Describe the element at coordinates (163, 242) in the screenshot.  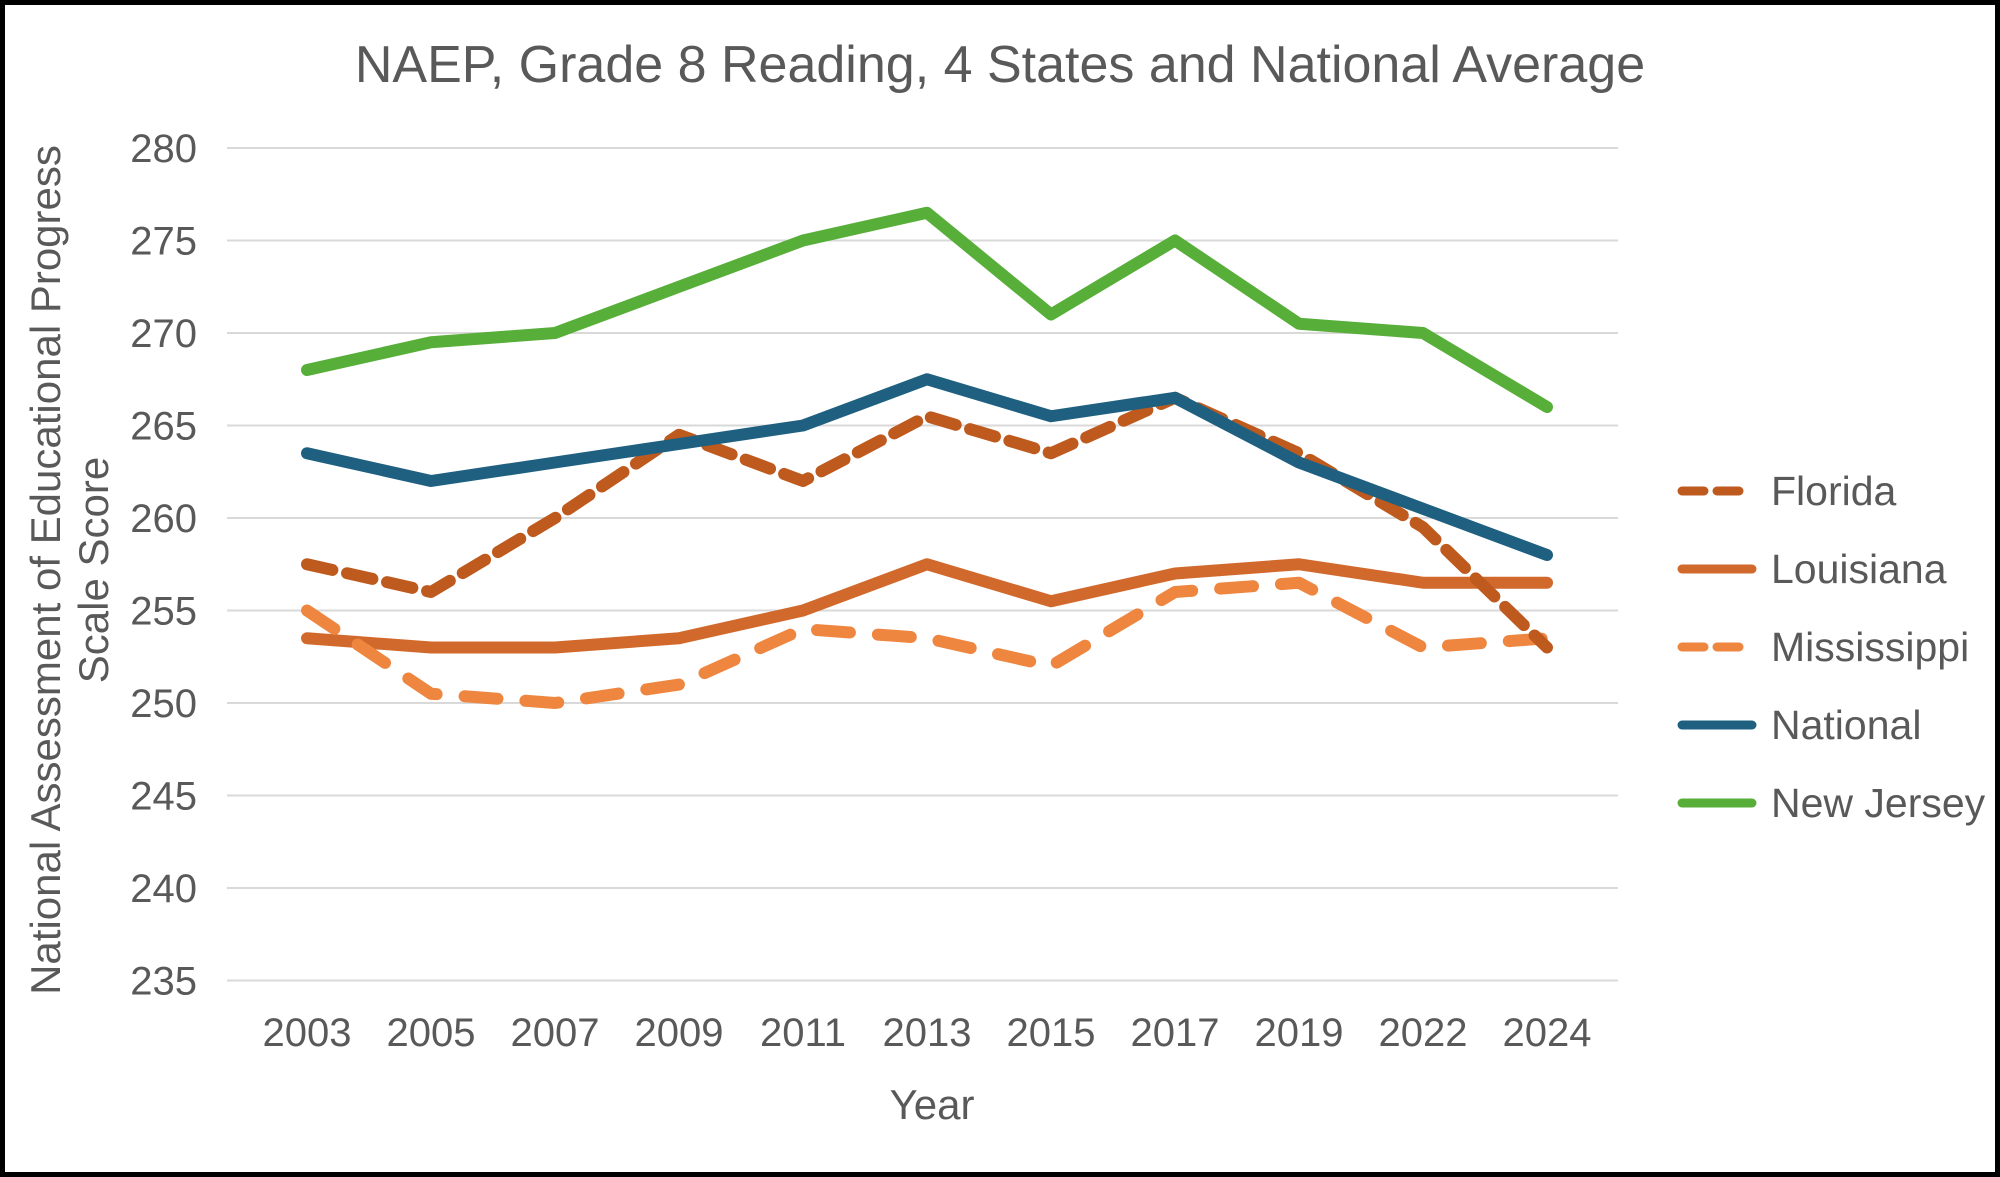
I see `y-tick-label-275: 275` at that location.